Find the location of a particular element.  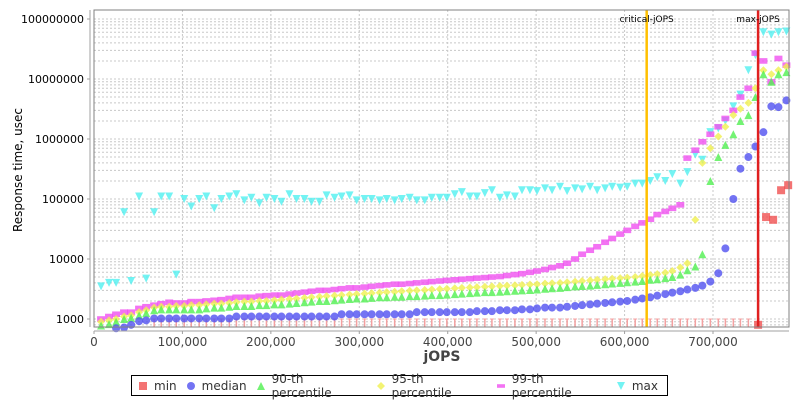

x-tick-label: 100,000 is located at coordinates (183, 342).